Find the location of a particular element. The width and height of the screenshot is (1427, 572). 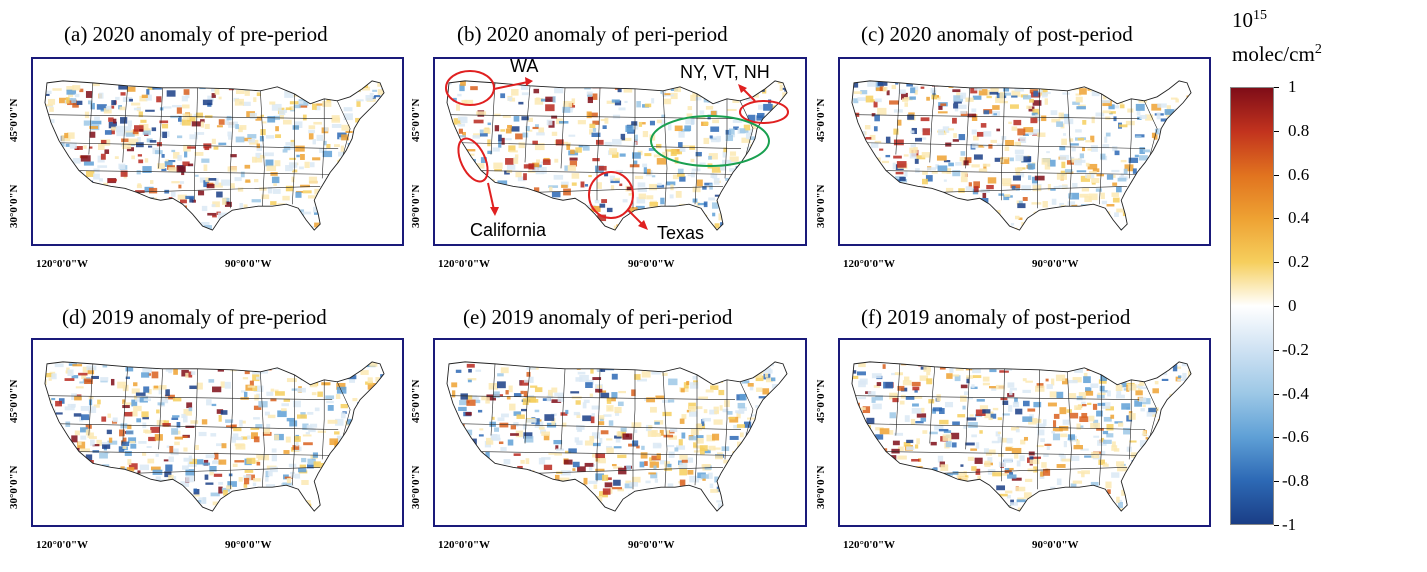

anomaly-field is located at coordinates (214, 436).